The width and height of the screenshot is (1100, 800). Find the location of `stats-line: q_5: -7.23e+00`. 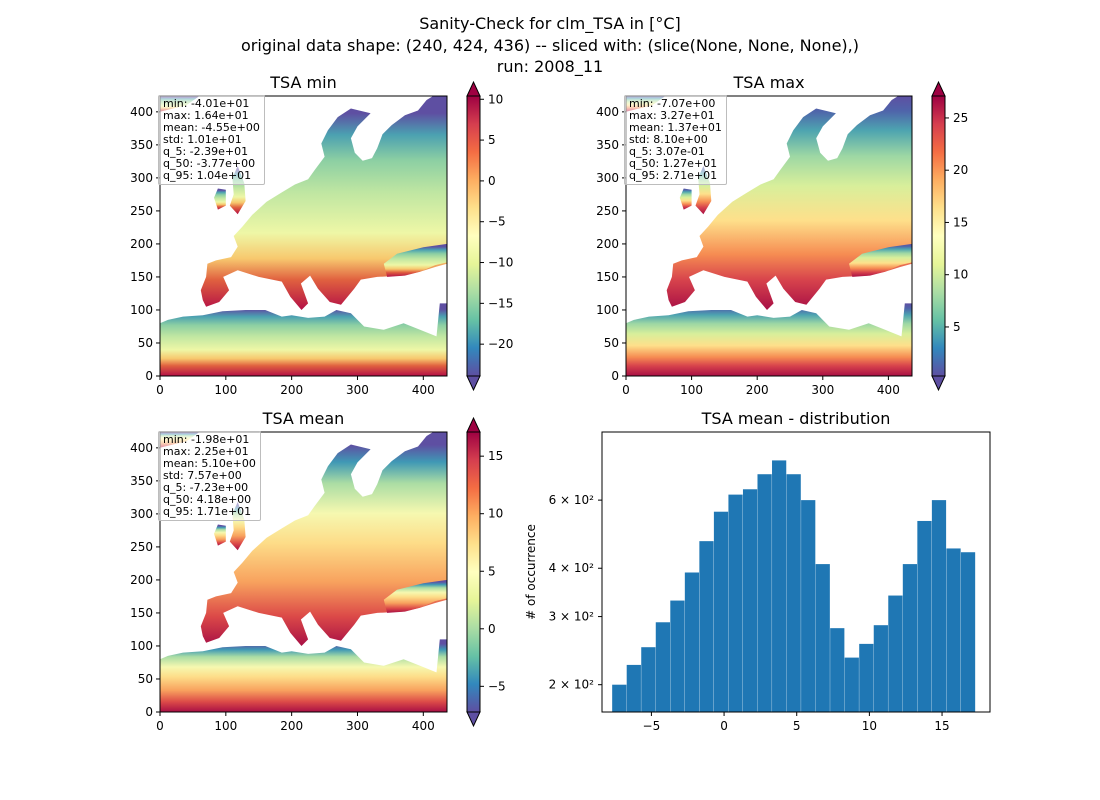

stats-line: q_5: -7.23e+00 is located at coordinates (206, 487).